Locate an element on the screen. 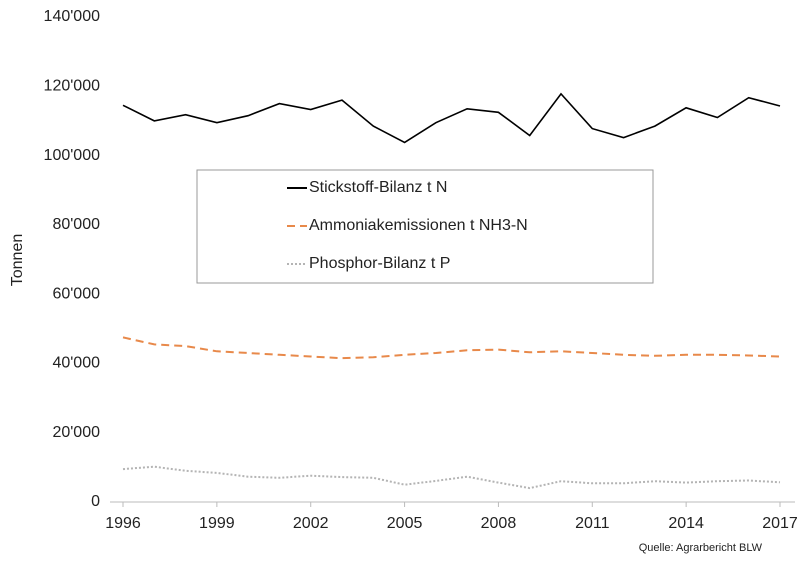 The image size is (803, 562). y-tick-label: 20'000 is located at coordinates (76, 432).